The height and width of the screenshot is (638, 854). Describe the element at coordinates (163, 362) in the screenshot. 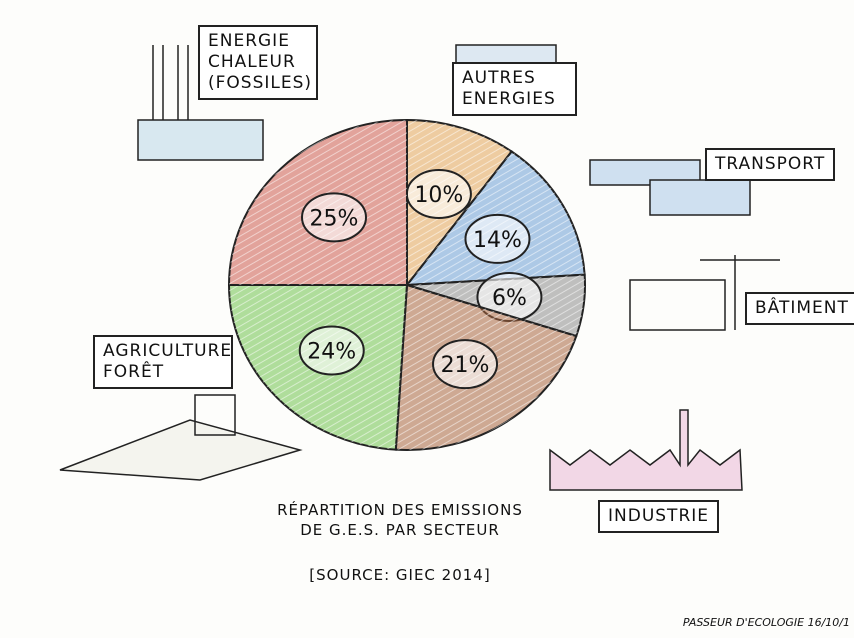

I see `category-label: AGRICULTURE FORÊT` at that location.